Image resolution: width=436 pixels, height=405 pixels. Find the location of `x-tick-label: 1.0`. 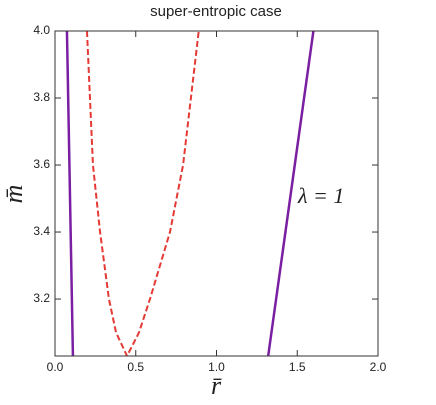

x-tick-label: 1.0 is located at coordinates (216, 367).